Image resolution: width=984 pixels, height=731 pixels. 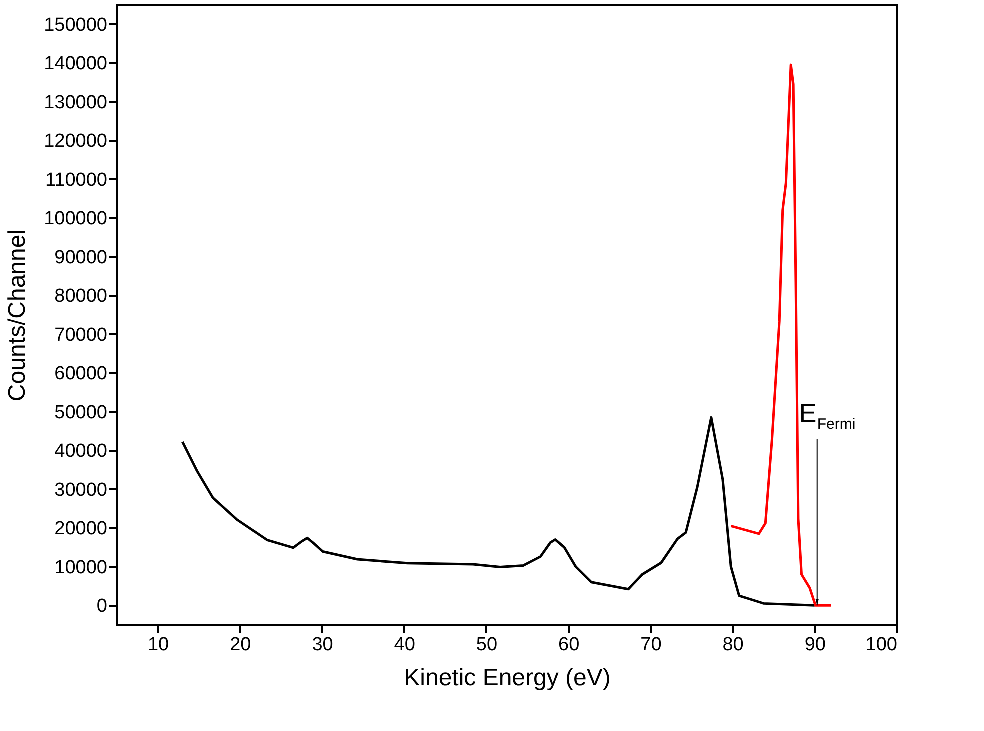 What do you see at coordinates (77, 180) in the screenshot?
I see `y-tick-label: 110000` at bounding box center [77, 180].